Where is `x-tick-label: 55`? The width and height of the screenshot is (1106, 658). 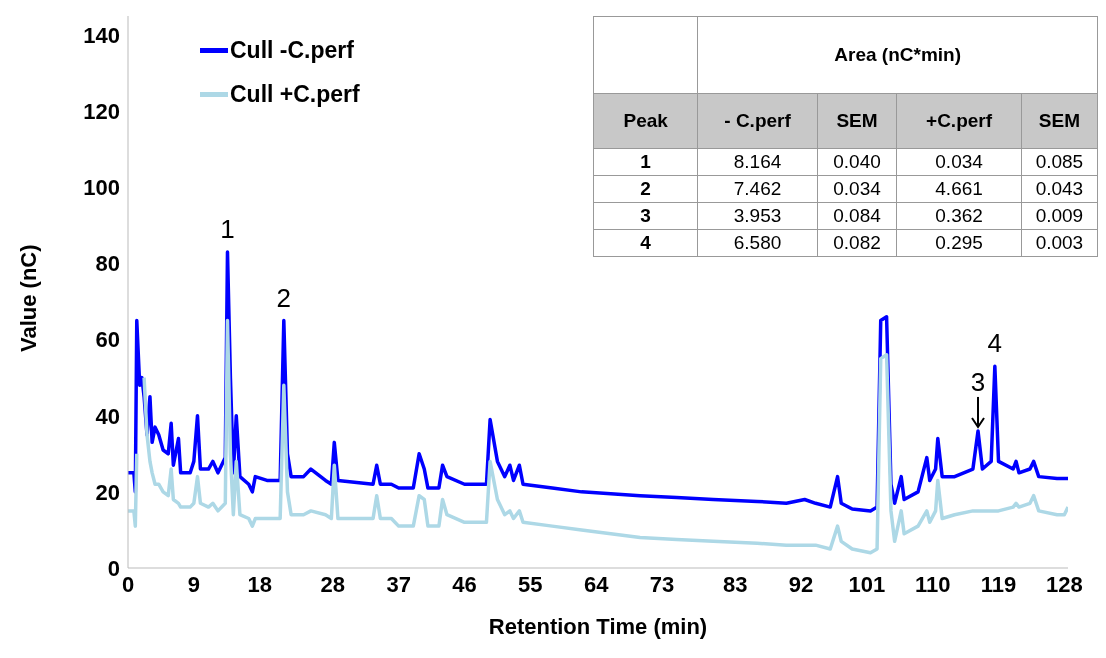
x-tick-label: 55 is located at coordinates (530, 584).